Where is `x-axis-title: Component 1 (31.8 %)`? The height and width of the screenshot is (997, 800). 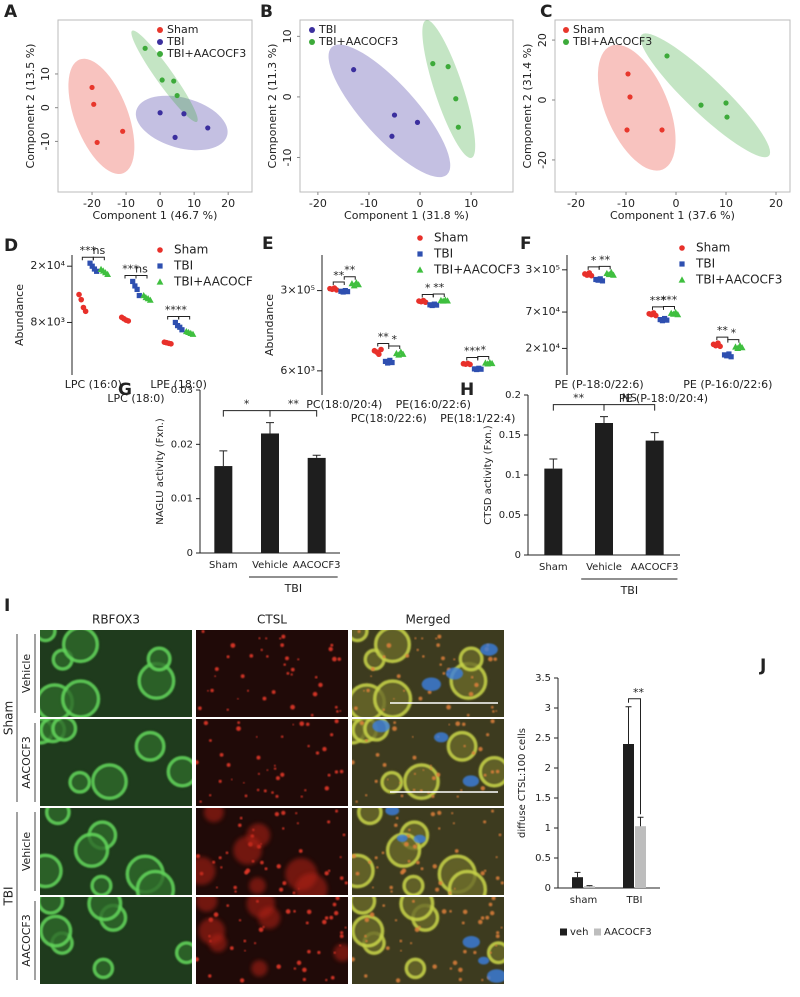 x-axis-title: Component 1 (31.8 %) is located at coordinates (406, 215).